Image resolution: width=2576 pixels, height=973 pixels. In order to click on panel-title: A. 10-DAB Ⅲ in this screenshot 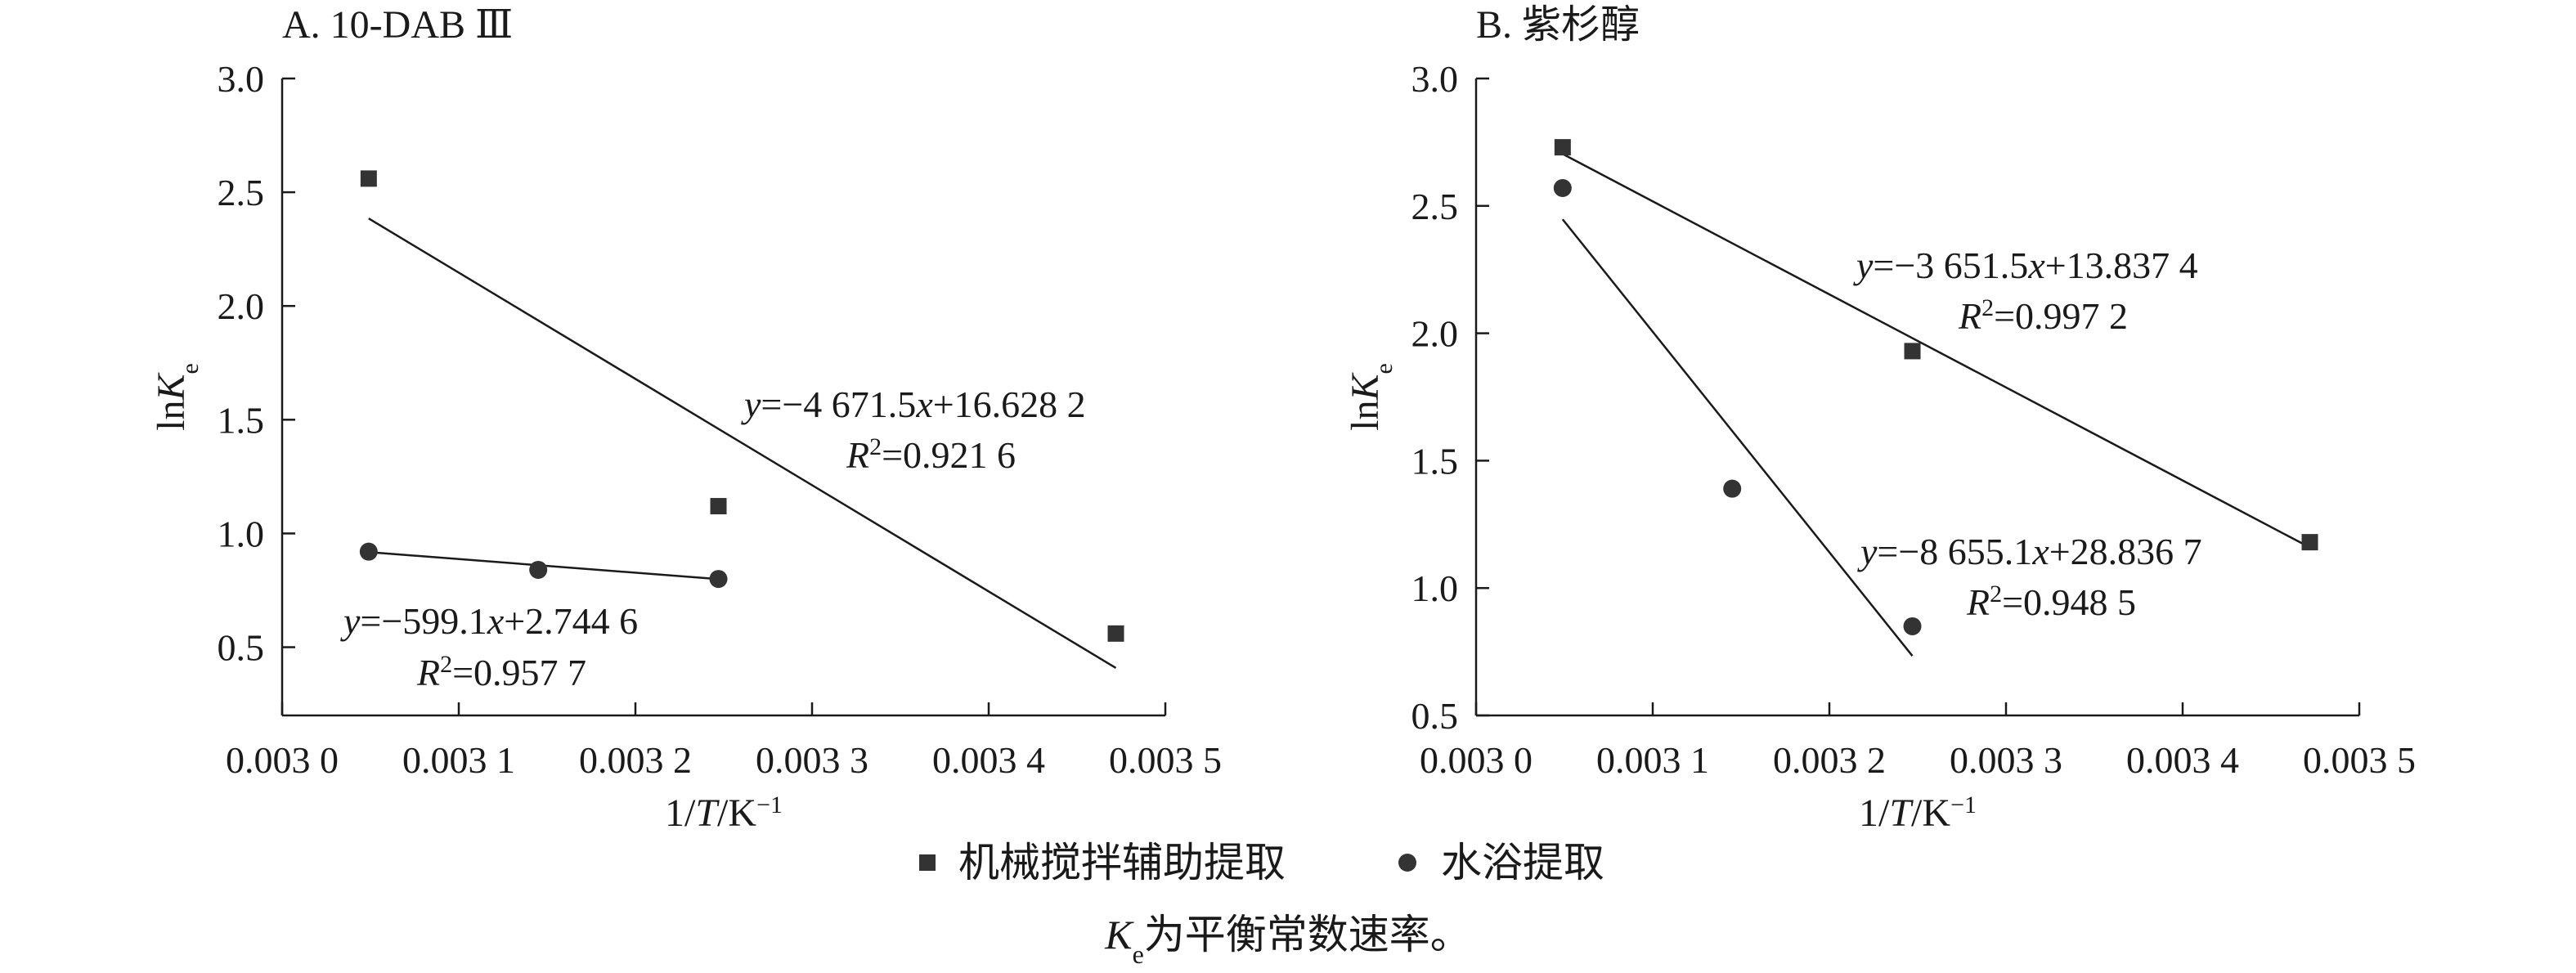, I will do `click(397, 25)`.